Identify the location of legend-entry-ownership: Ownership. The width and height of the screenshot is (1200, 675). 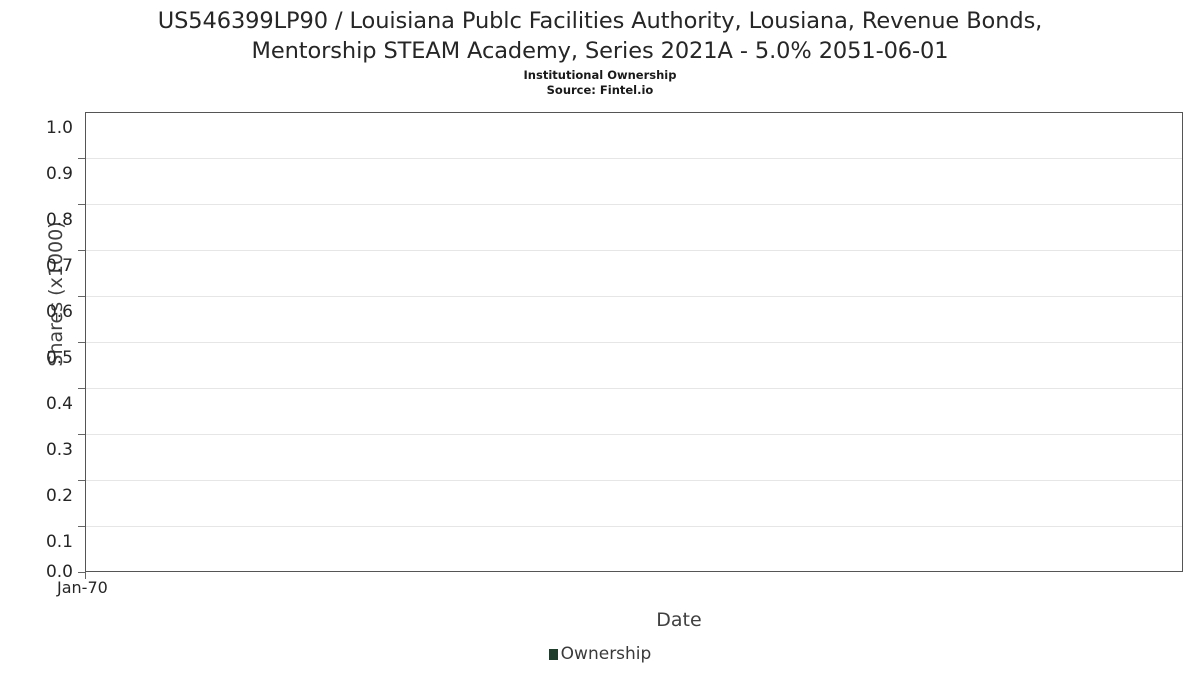
(600, 654).